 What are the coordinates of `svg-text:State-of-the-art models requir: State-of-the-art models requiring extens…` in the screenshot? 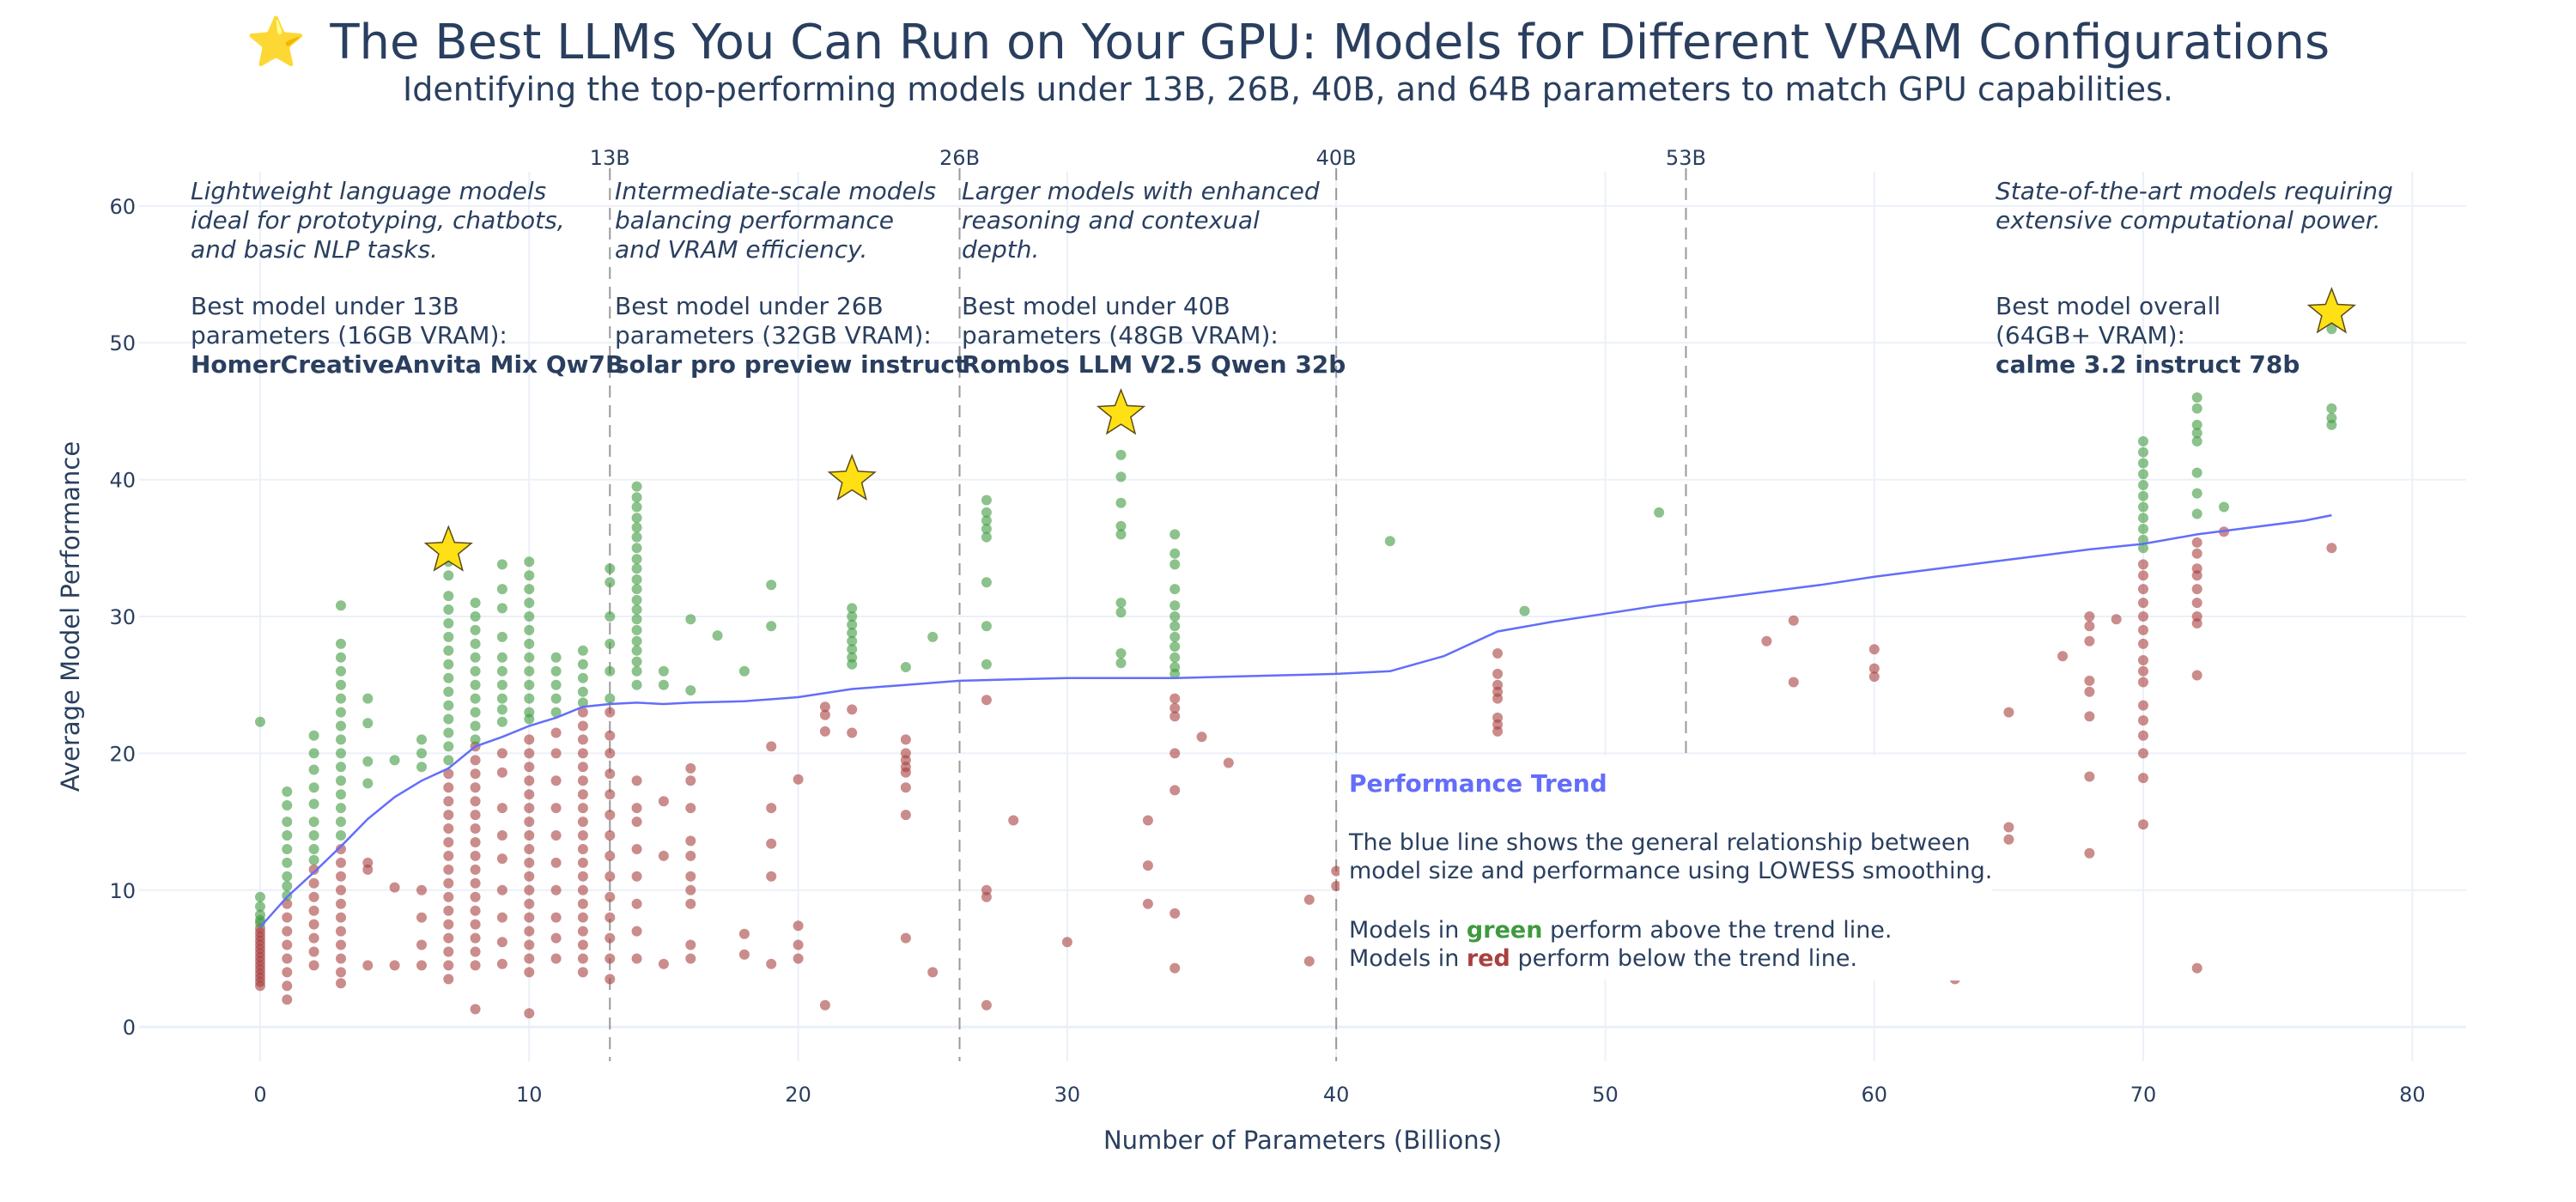 It's located at (2199, 205).